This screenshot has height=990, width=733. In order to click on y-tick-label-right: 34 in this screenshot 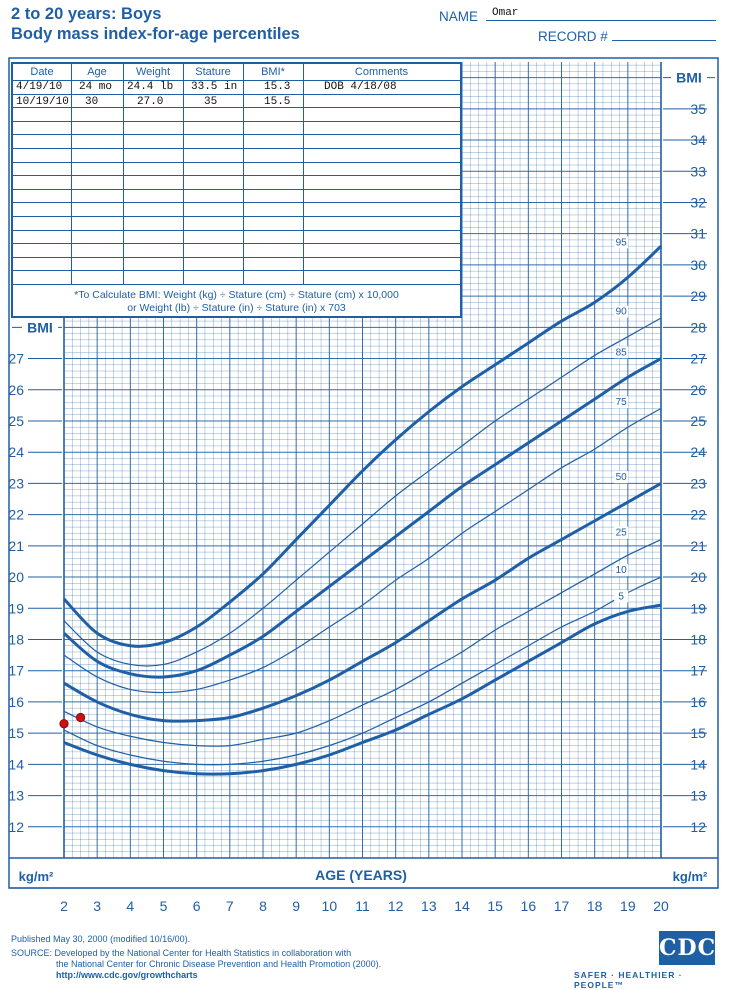, I will do `click(698, 140)`.